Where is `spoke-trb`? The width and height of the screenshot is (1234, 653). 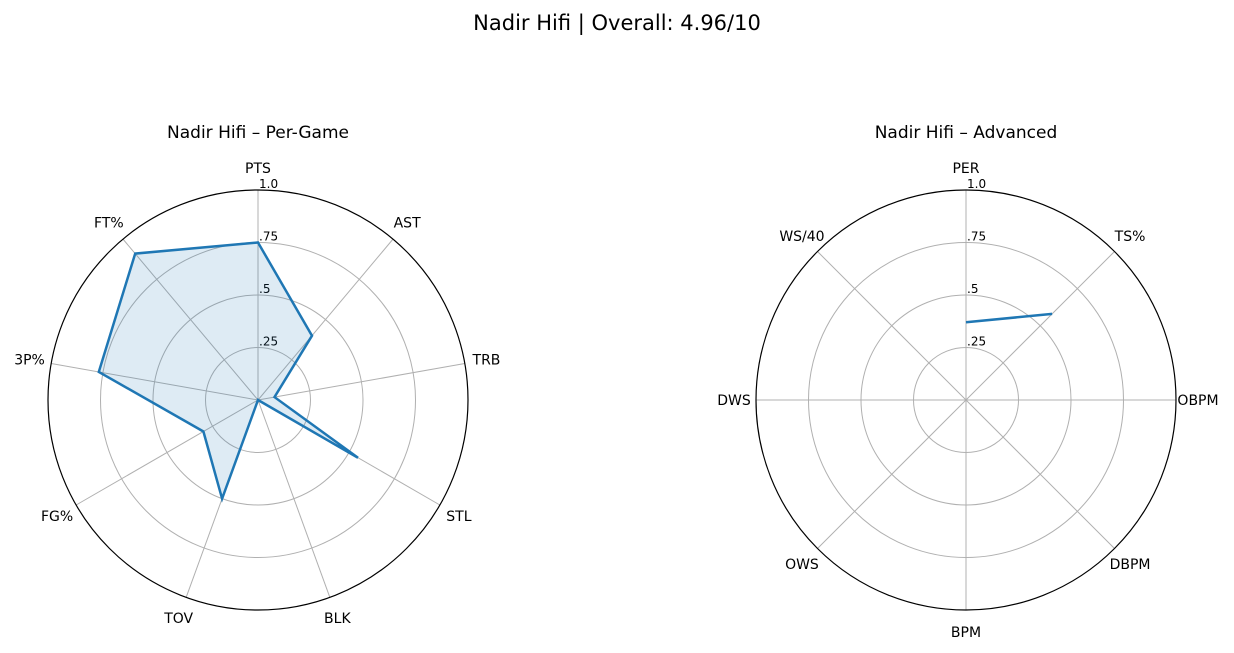 spoke-trb is located at coordinates (361, 382).